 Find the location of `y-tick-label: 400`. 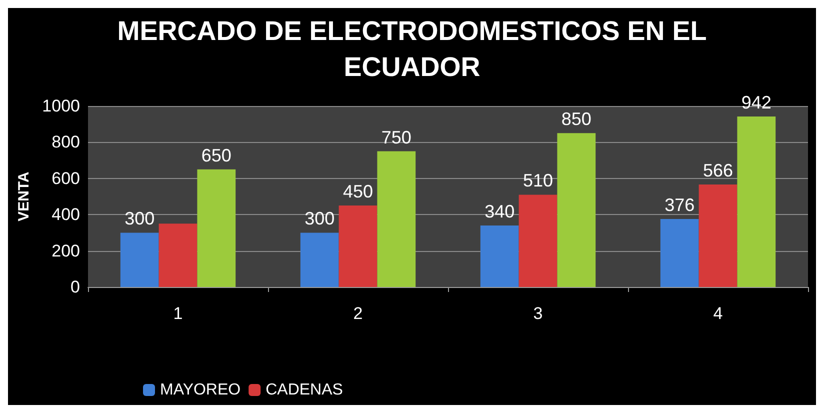

y-tick-label: 400 is located at coordinates (66, 214).